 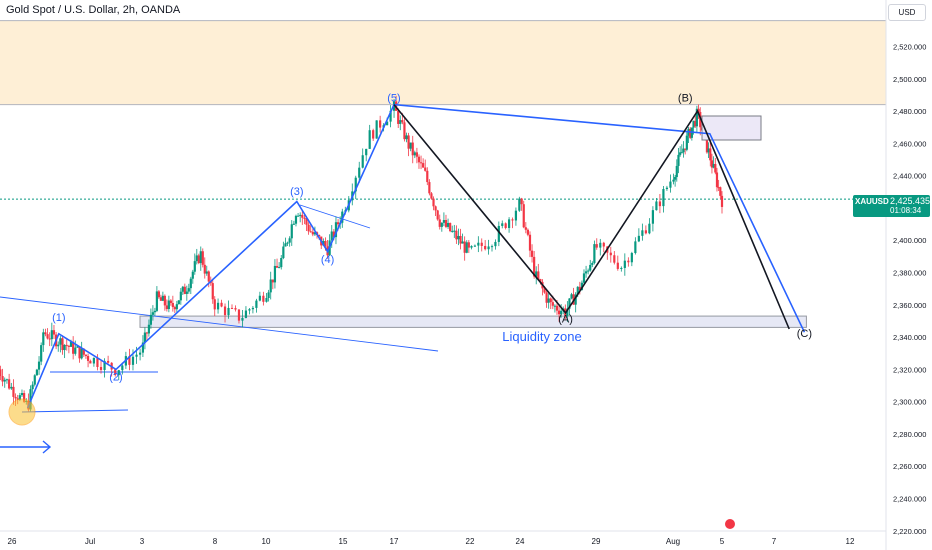 I want to click on liquidity-zone-box, so click(x=473, y=321).